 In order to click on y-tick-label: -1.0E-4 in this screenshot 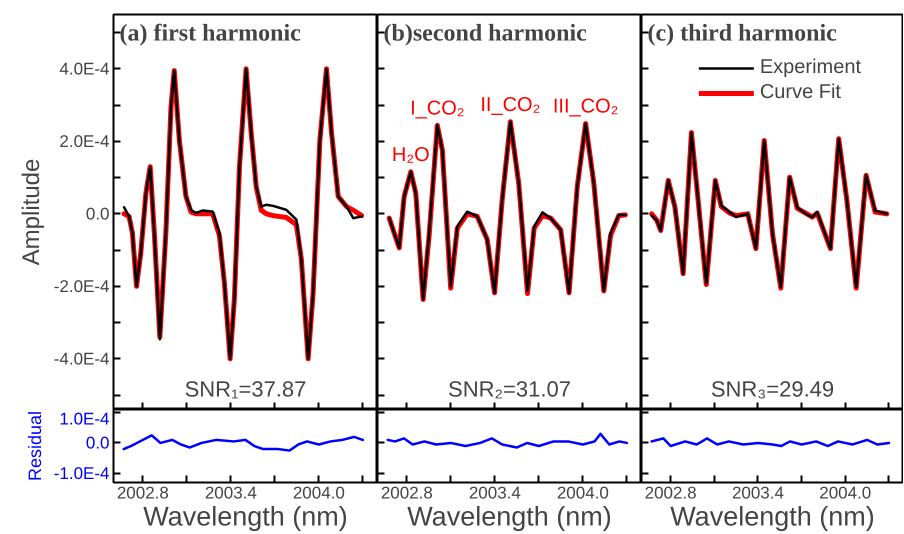, I will do `click(82, 473)`.